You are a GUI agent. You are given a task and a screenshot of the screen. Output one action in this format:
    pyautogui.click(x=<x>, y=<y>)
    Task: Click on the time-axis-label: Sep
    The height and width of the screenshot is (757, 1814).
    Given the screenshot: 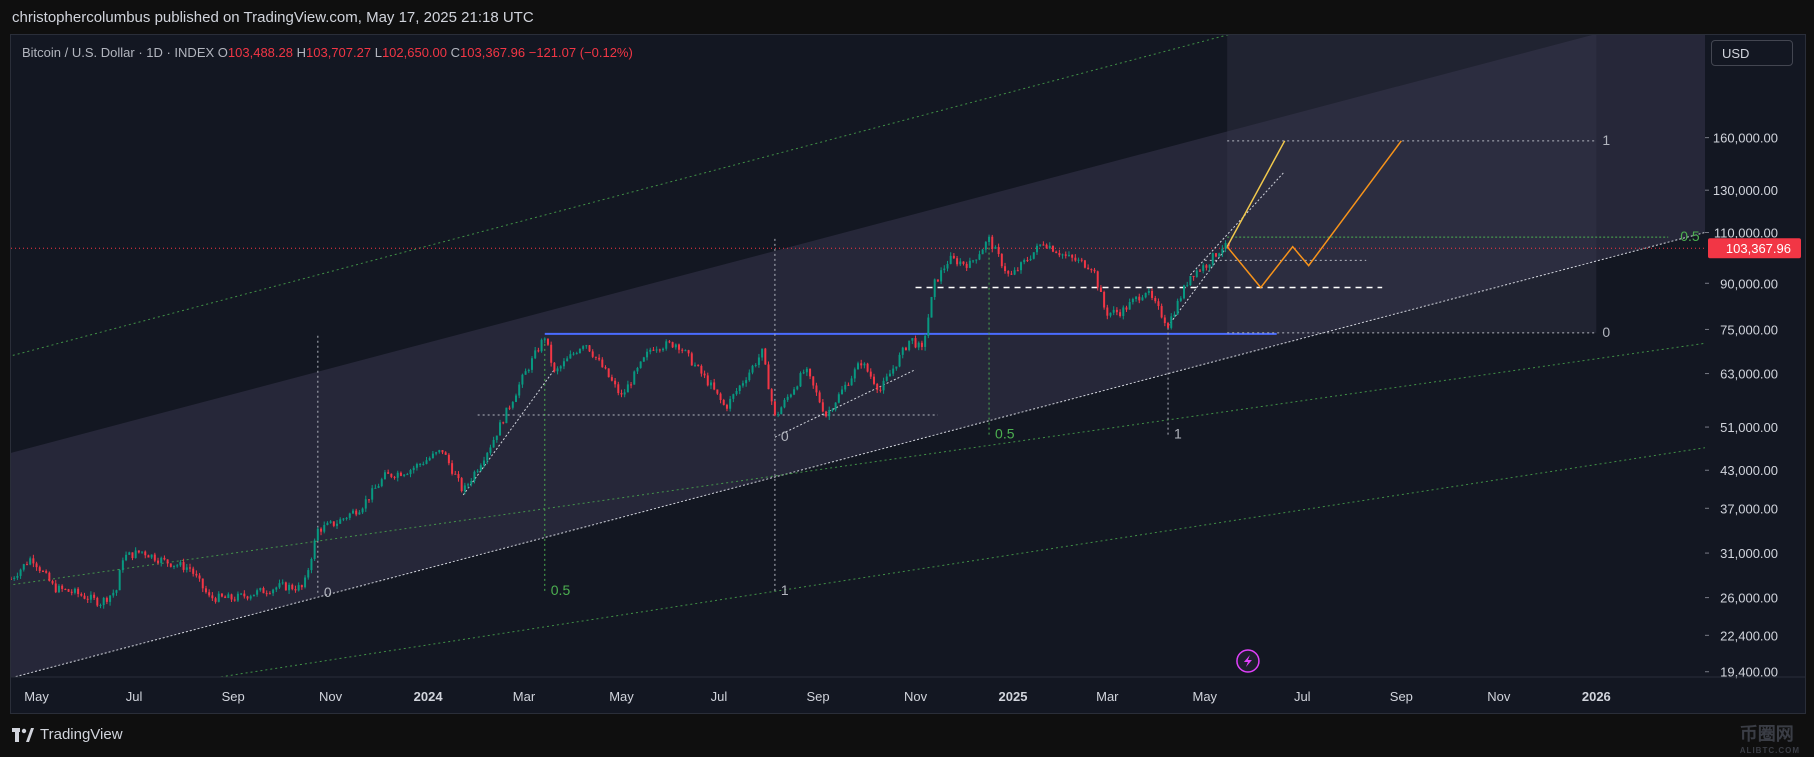 What is the action you would take?
    pyautogui.click(x=1401, y=696)
    